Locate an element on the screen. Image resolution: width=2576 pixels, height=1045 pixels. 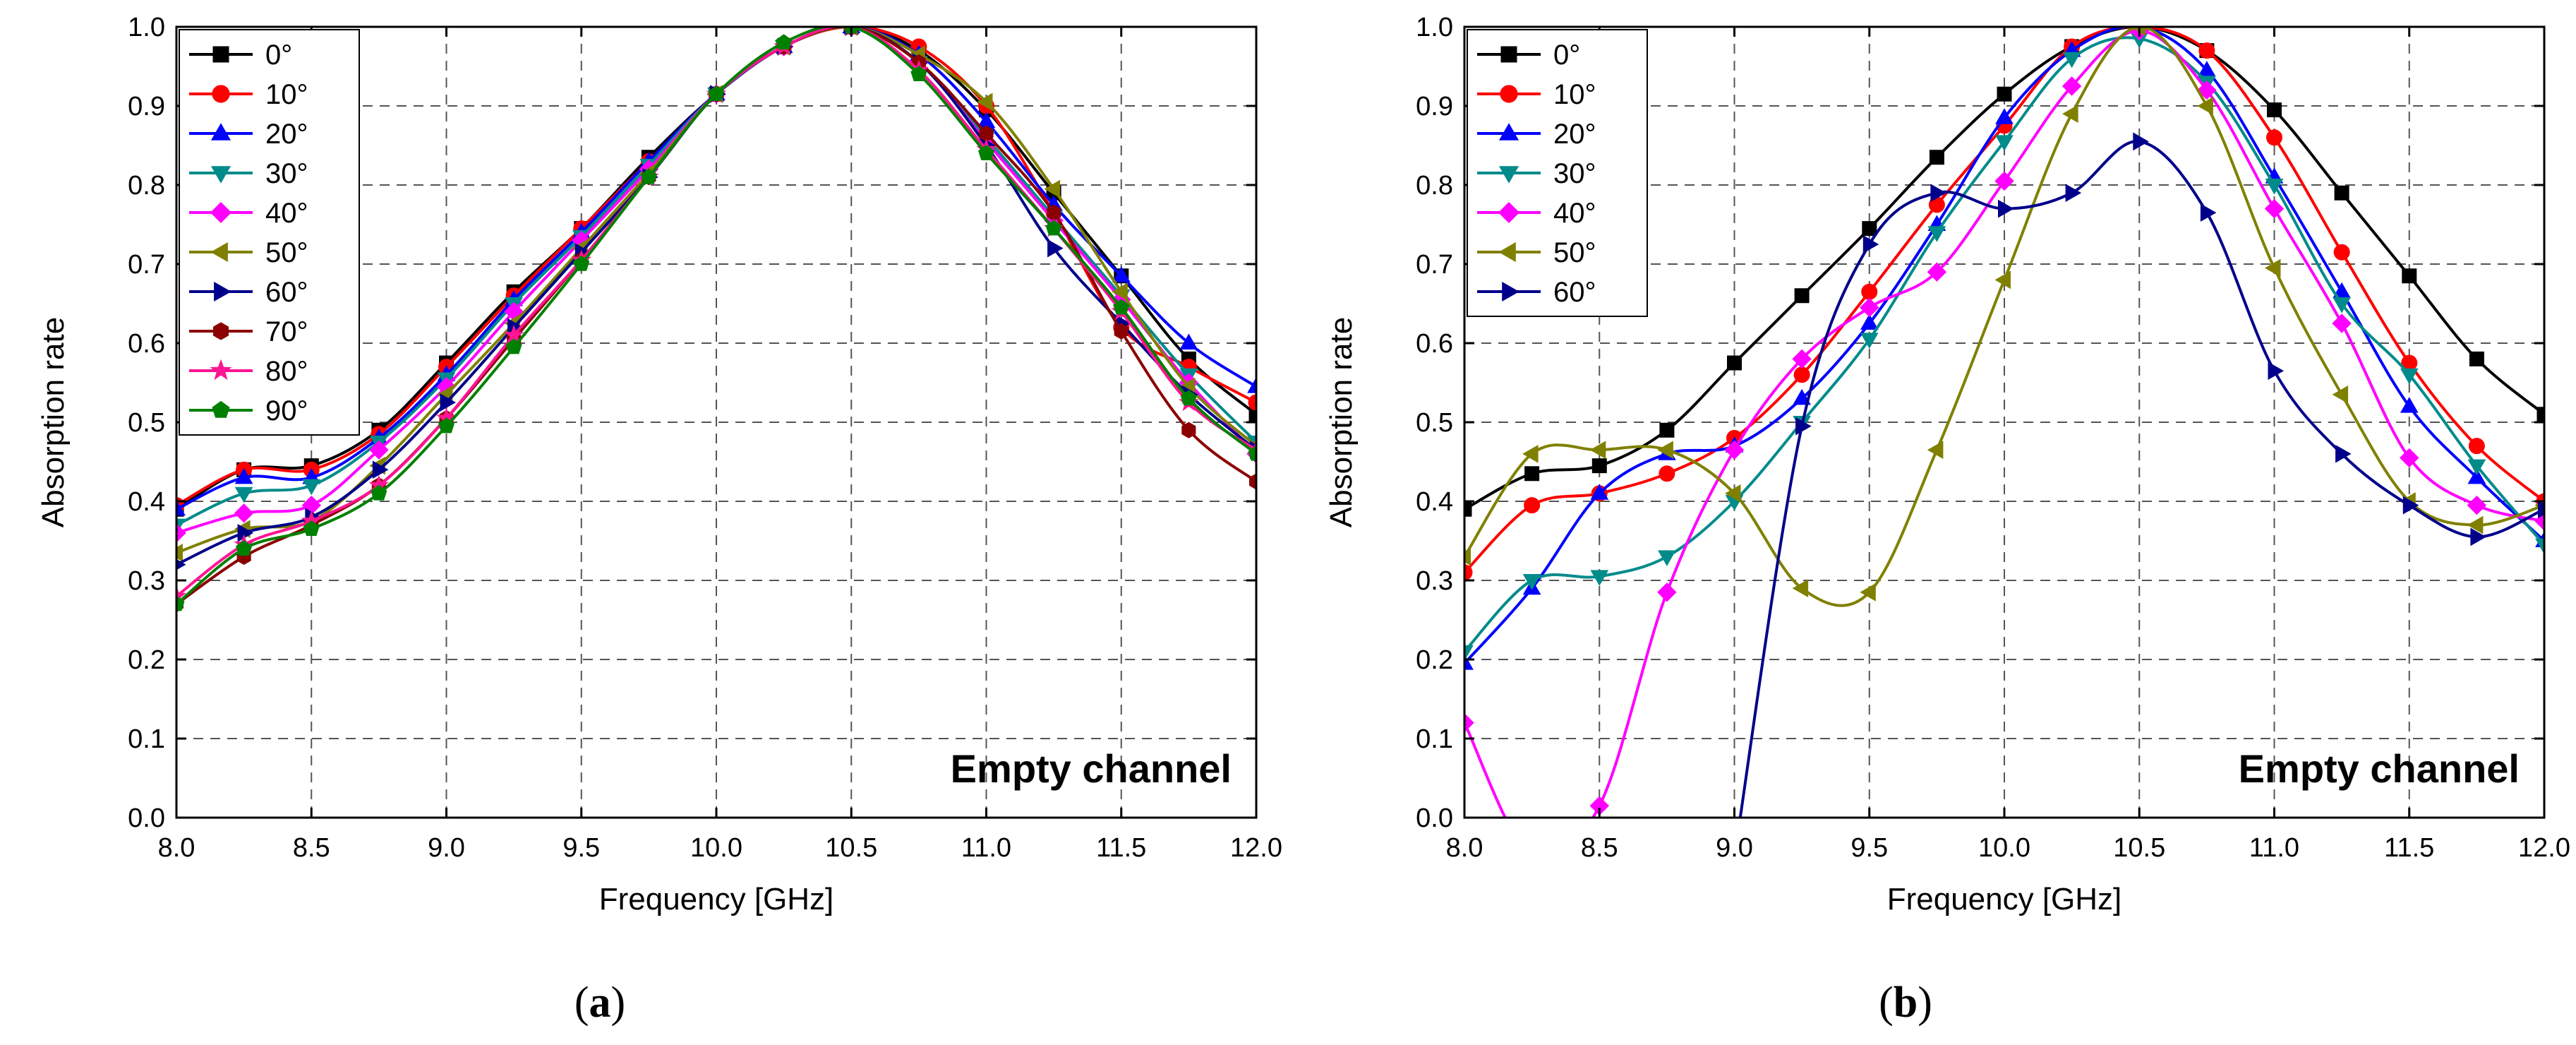
x-tick-label: 8.5 is located at coordinates (1599, 848).